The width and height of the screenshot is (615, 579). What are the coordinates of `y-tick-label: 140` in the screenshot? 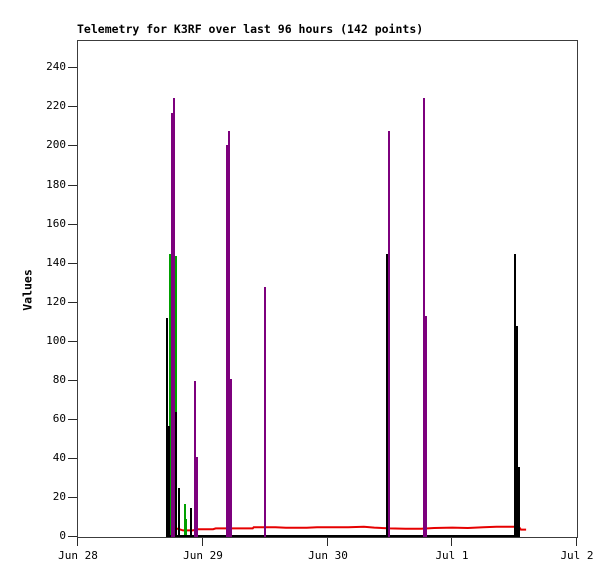 It's located at (56, 262).